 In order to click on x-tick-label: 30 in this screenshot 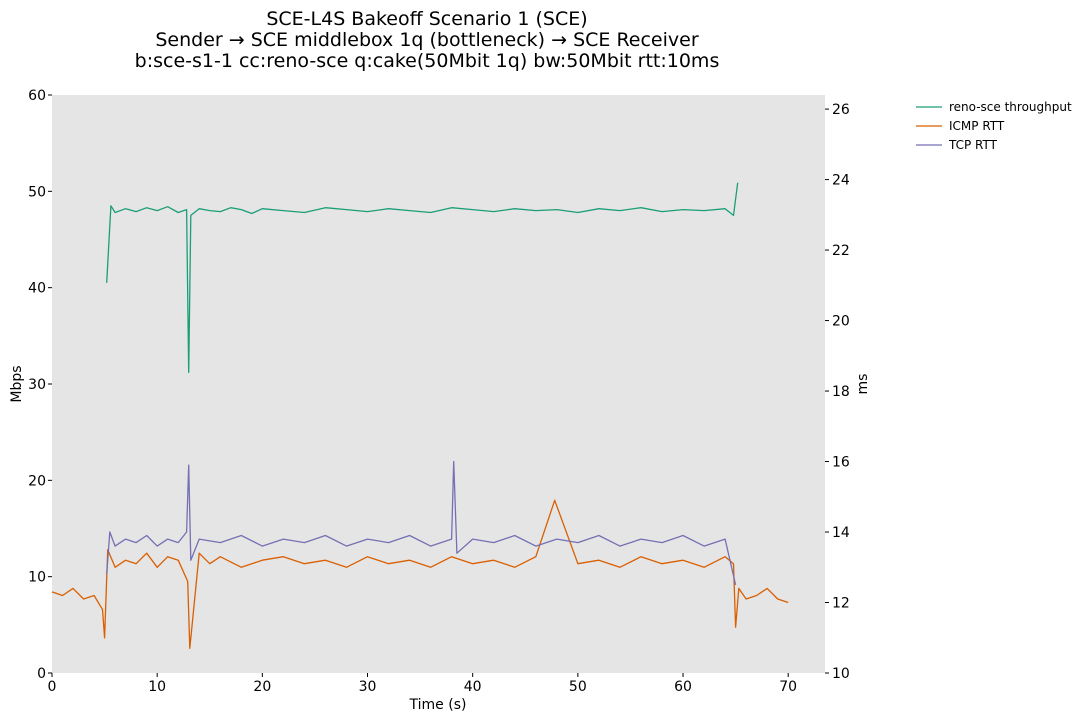, I will do `click(368, 687)`.